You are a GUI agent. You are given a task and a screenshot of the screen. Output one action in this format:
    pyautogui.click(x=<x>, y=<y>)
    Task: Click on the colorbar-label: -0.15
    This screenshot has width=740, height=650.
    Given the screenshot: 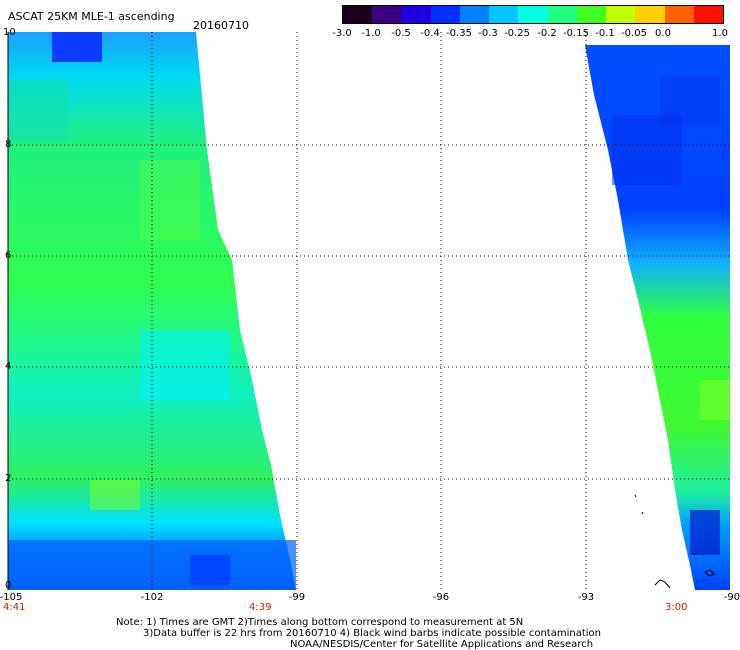 What is the action you would take?
    pyautogui.click(x=576, y=33)
    